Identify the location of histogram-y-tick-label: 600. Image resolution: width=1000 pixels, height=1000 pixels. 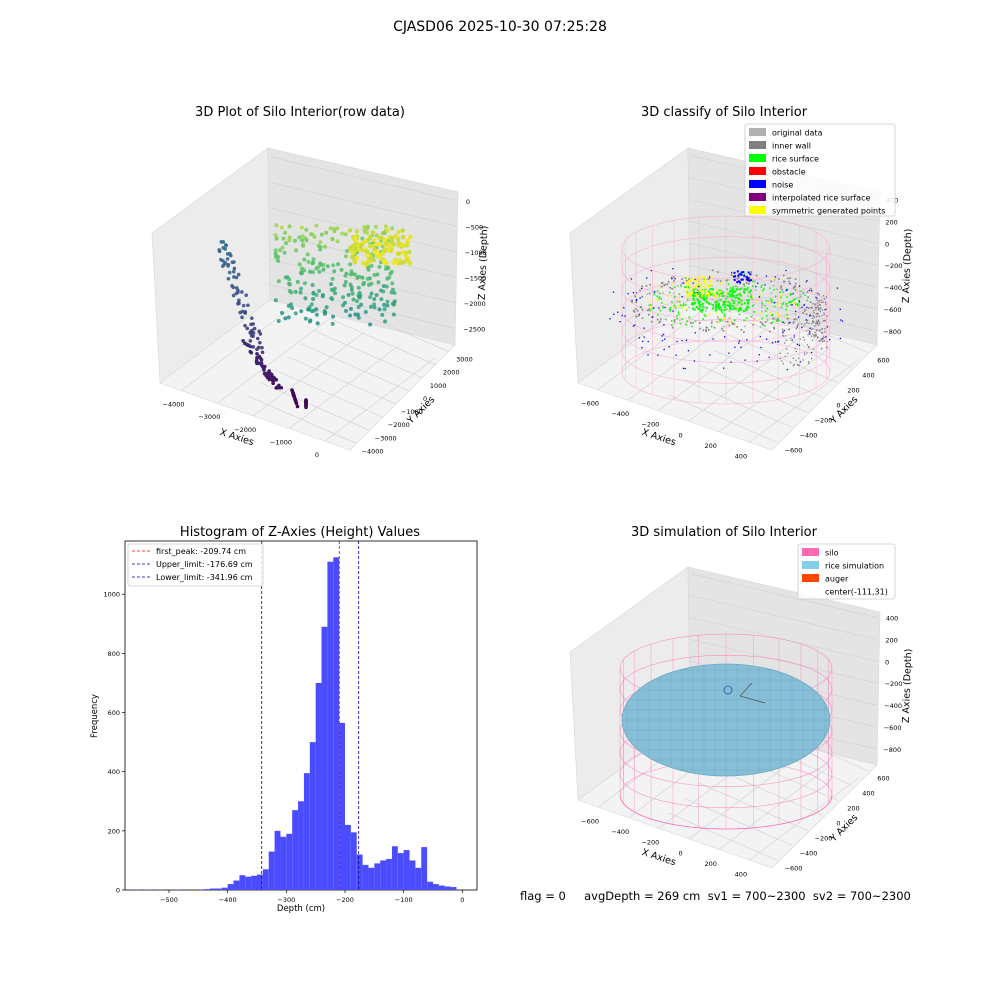
(114, 713).